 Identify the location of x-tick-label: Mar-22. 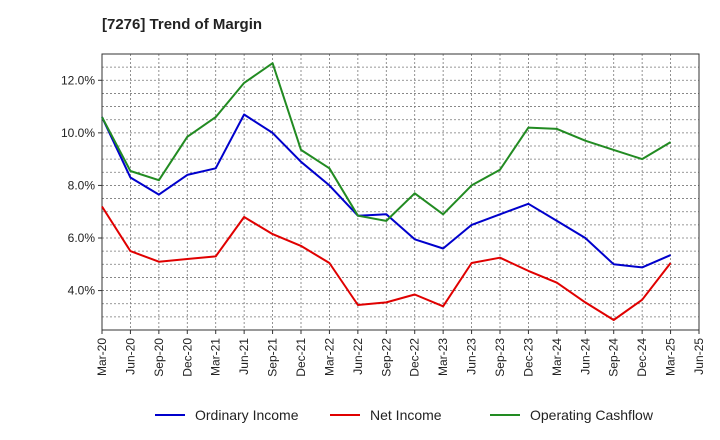
(329, 357).